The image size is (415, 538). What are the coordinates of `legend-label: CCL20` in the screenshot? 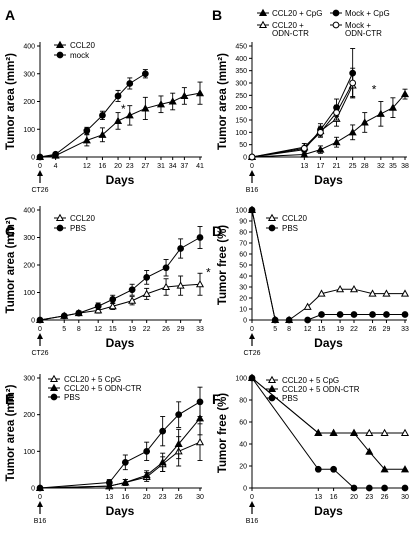 It's located at (82, 45).